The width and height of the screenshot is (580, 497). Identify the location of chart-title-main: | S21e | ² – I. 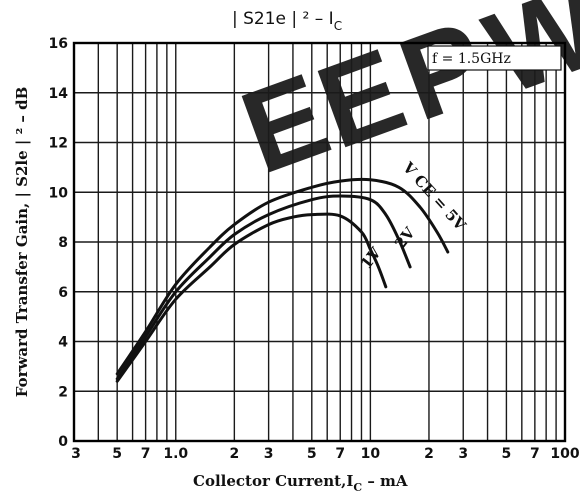
(283, 19).